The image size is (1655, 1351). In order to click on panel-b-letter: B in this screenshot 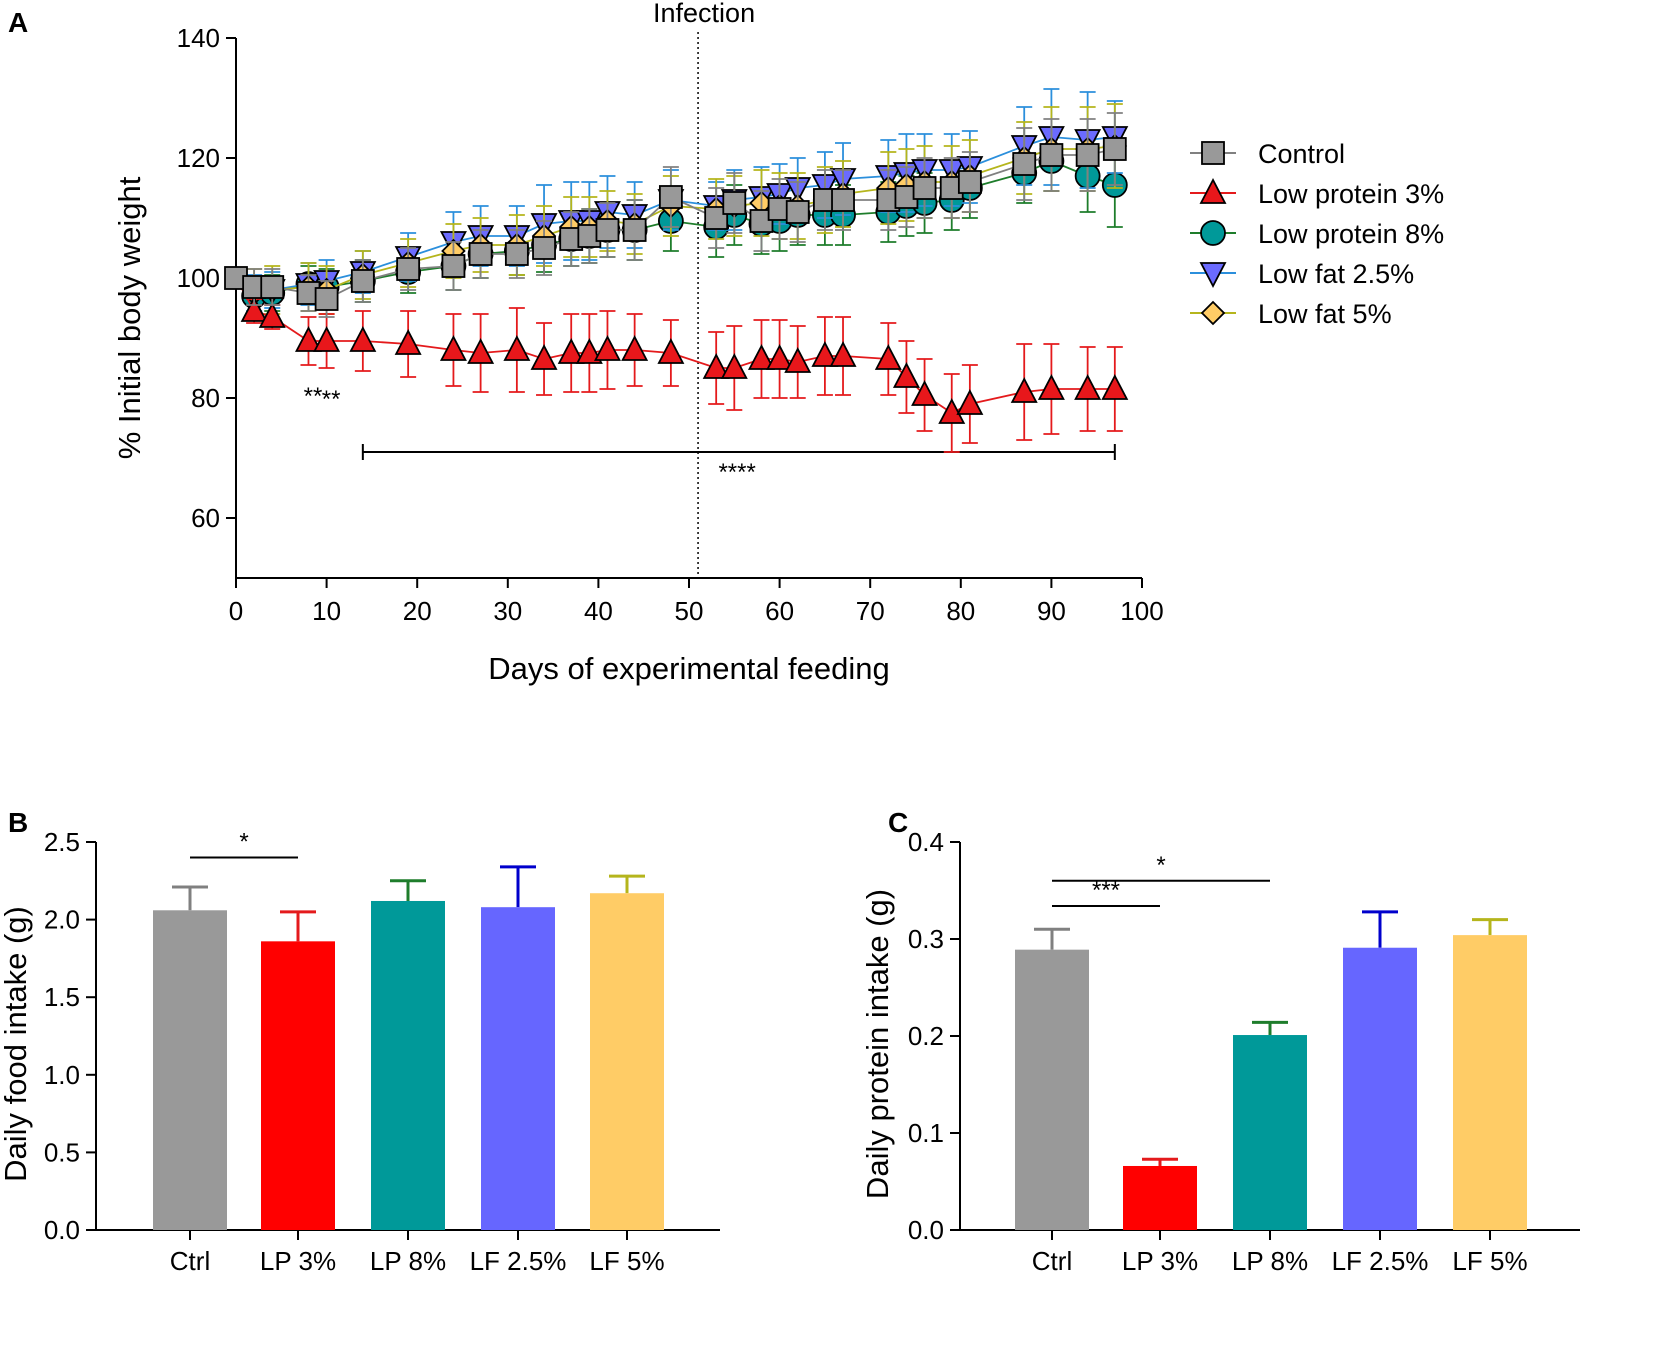, I will do `click(18, 822)`.